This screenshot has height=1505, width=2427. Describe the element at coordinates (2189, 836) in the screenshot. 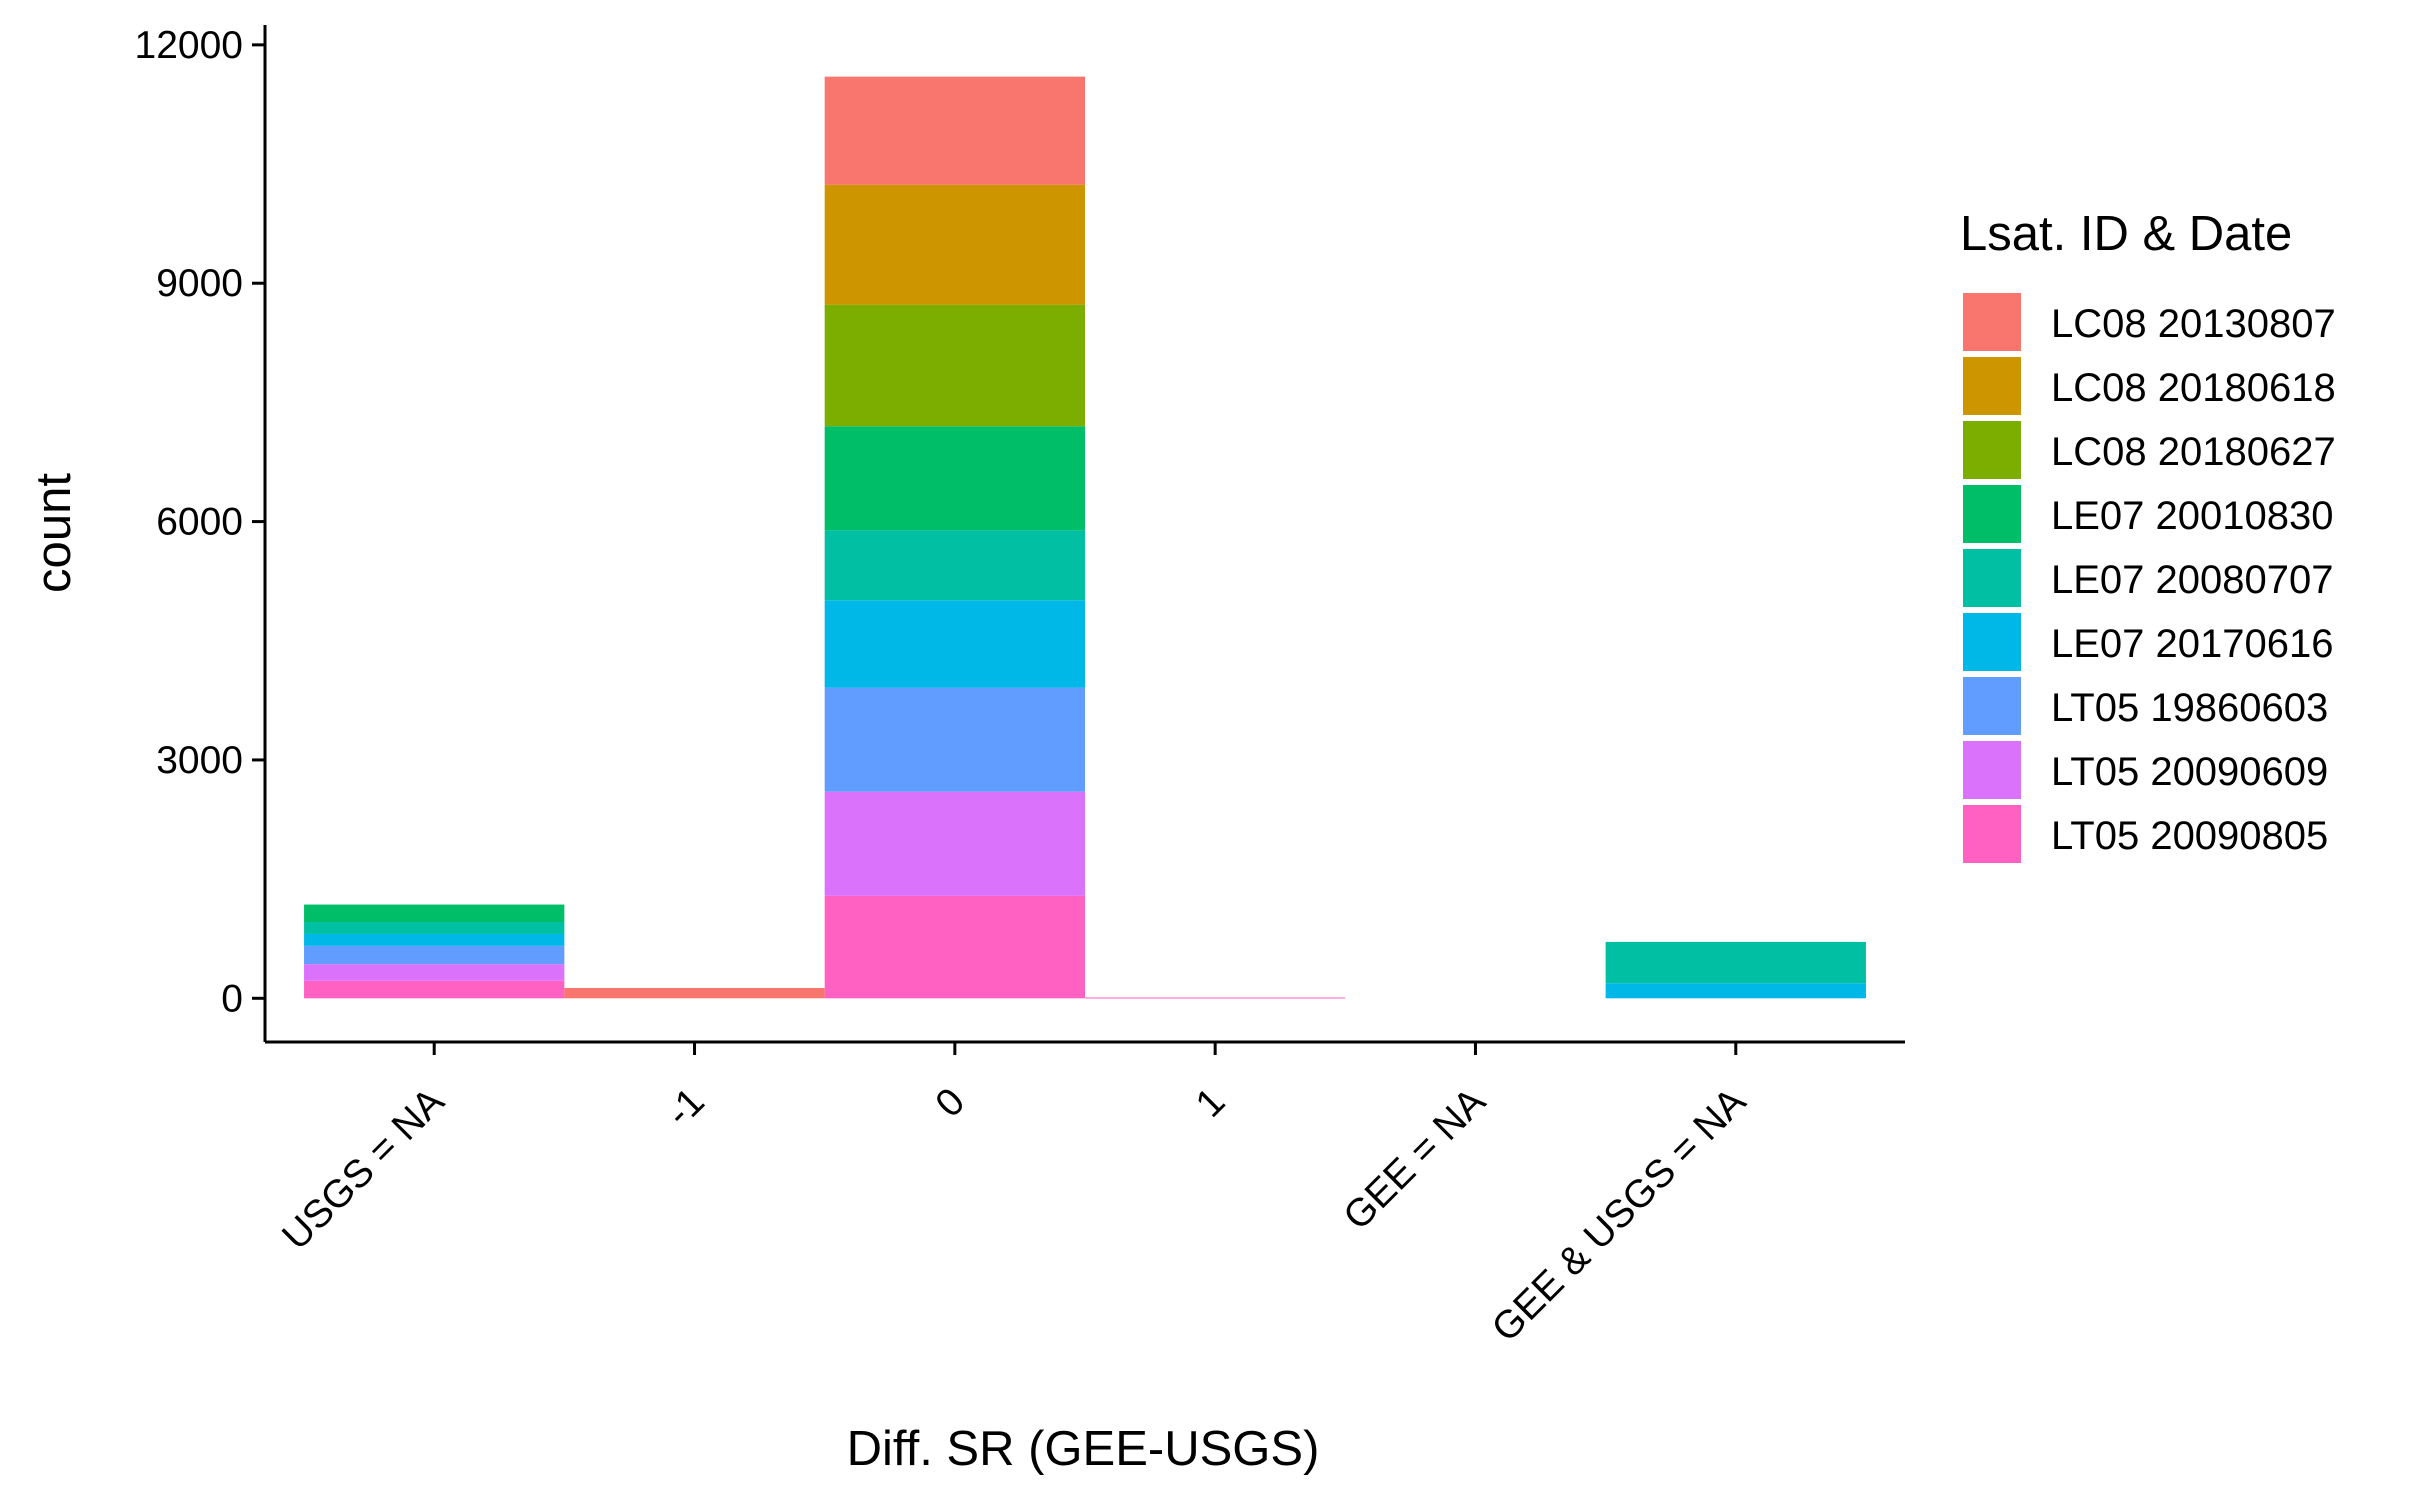

I see `legend-label: LT05 20090805` at that location.